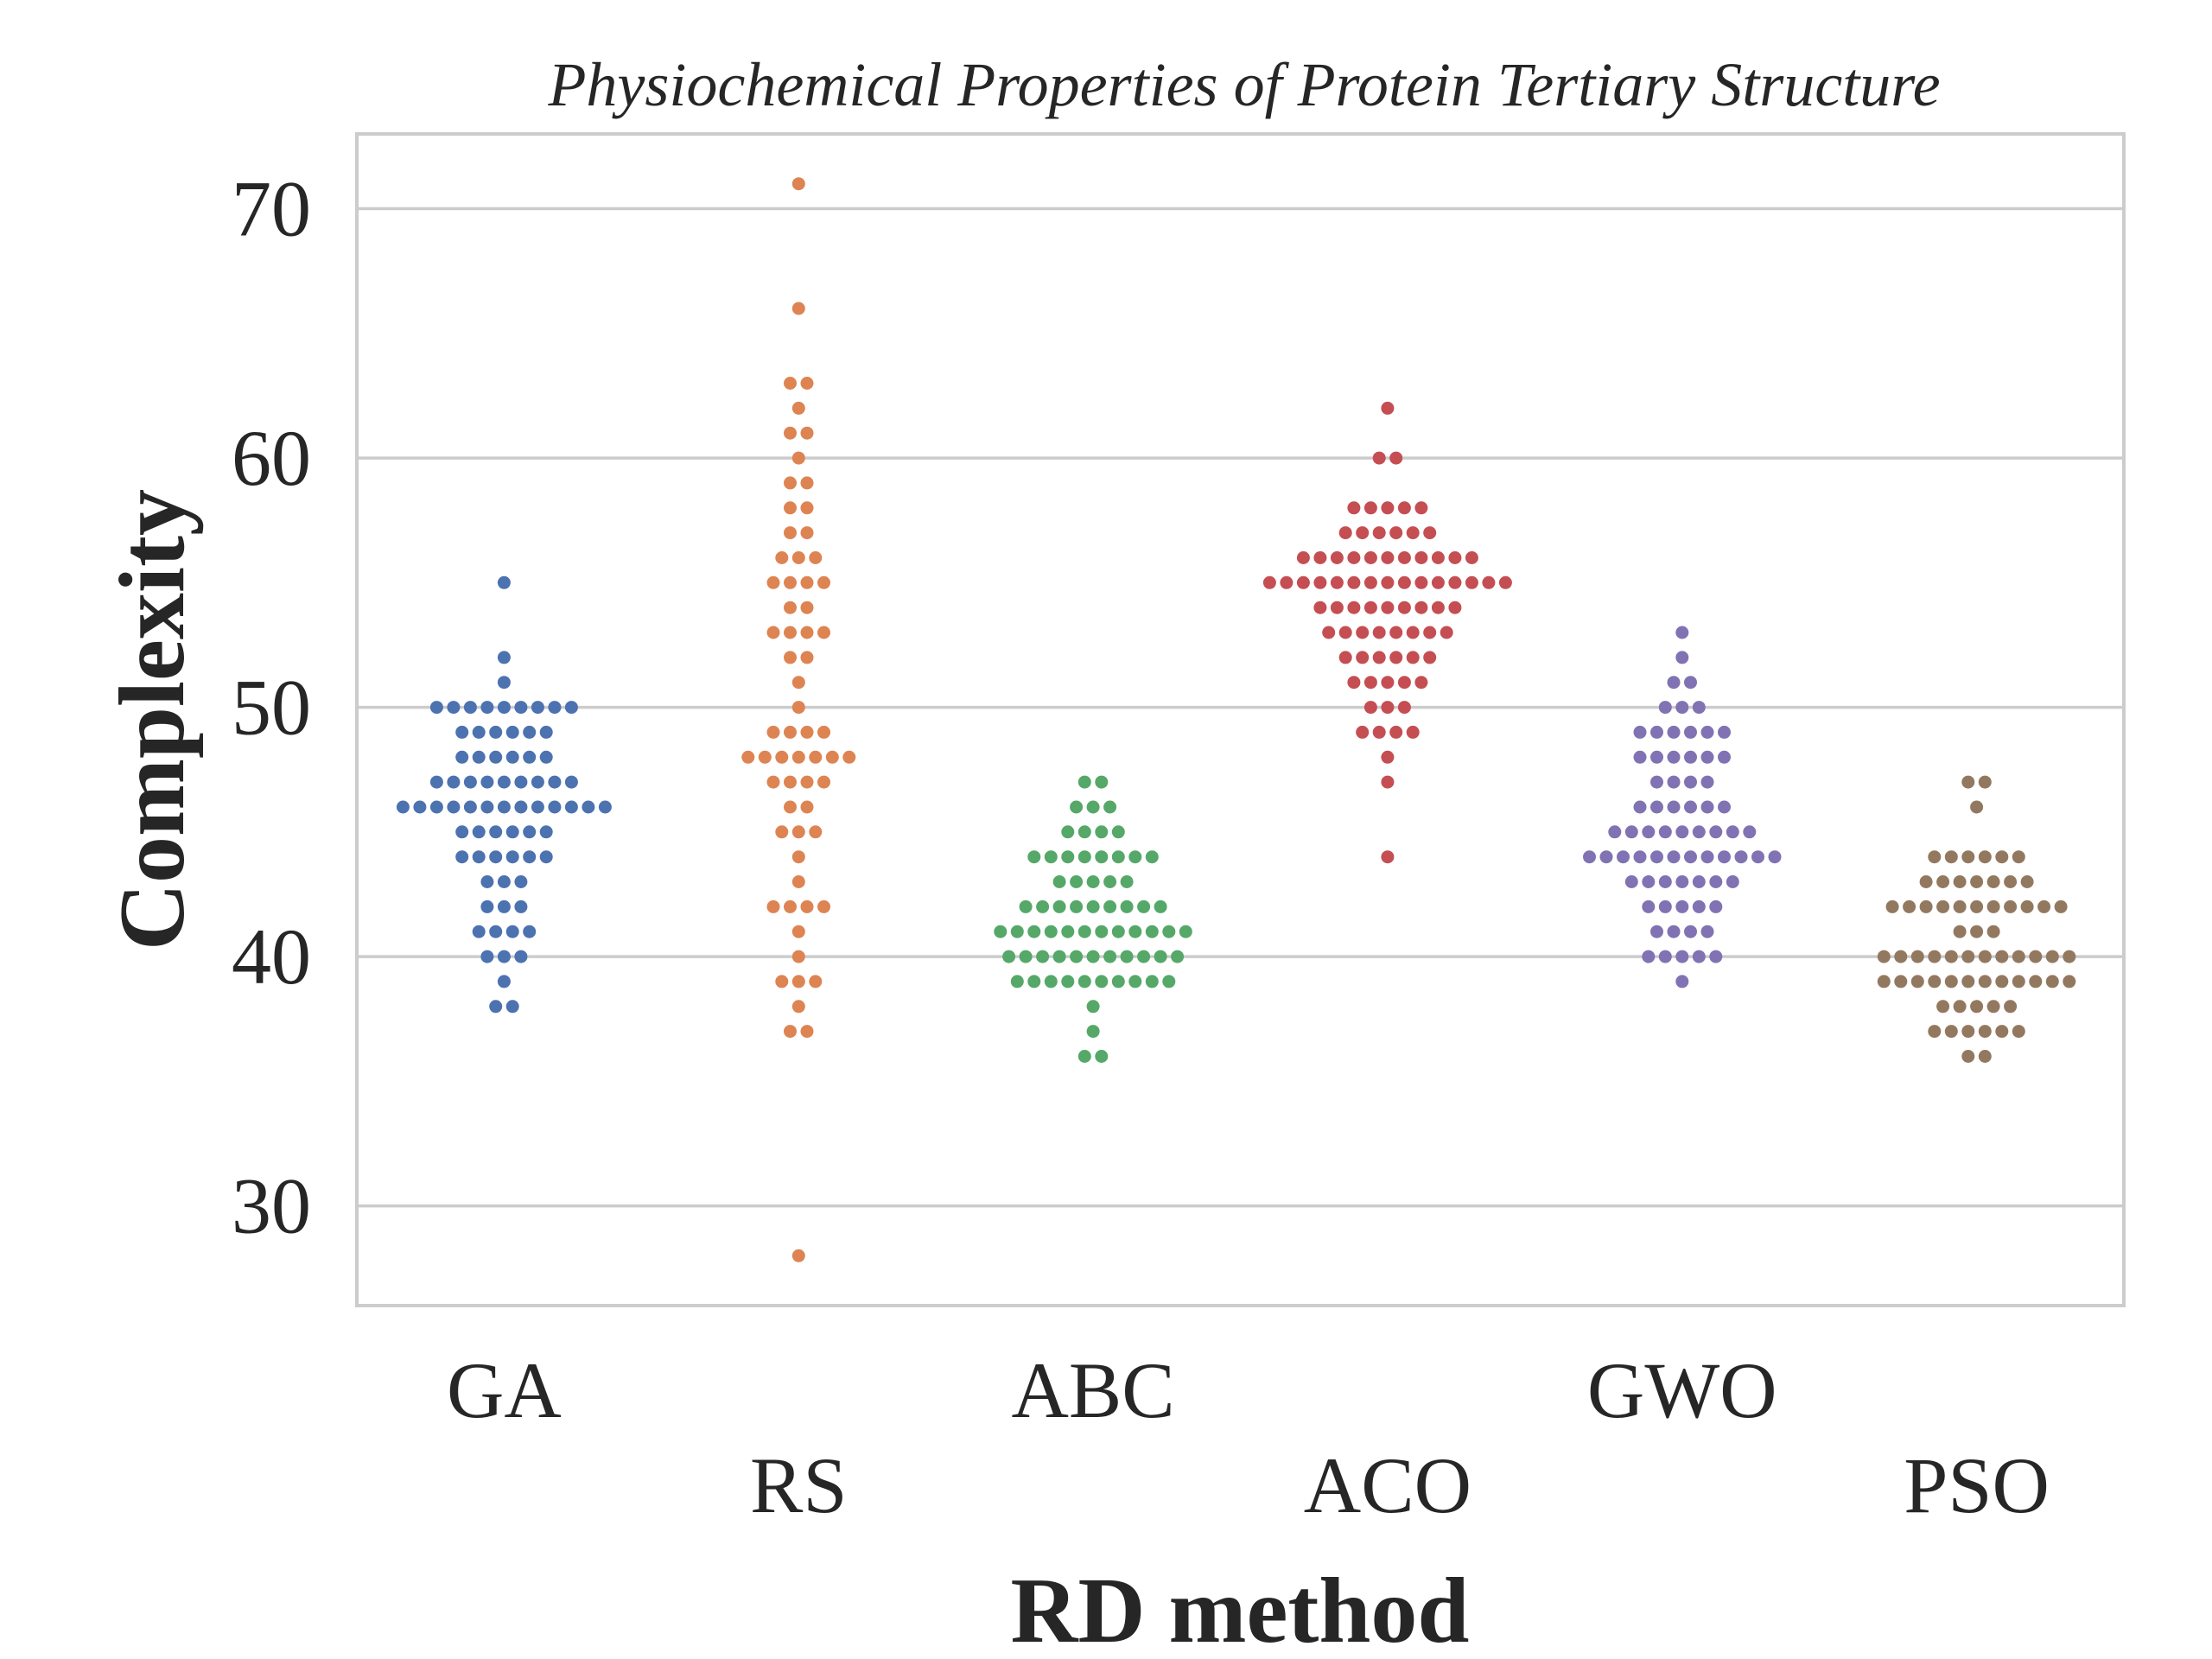  I want to click on series-pso, so click(1976, 919).